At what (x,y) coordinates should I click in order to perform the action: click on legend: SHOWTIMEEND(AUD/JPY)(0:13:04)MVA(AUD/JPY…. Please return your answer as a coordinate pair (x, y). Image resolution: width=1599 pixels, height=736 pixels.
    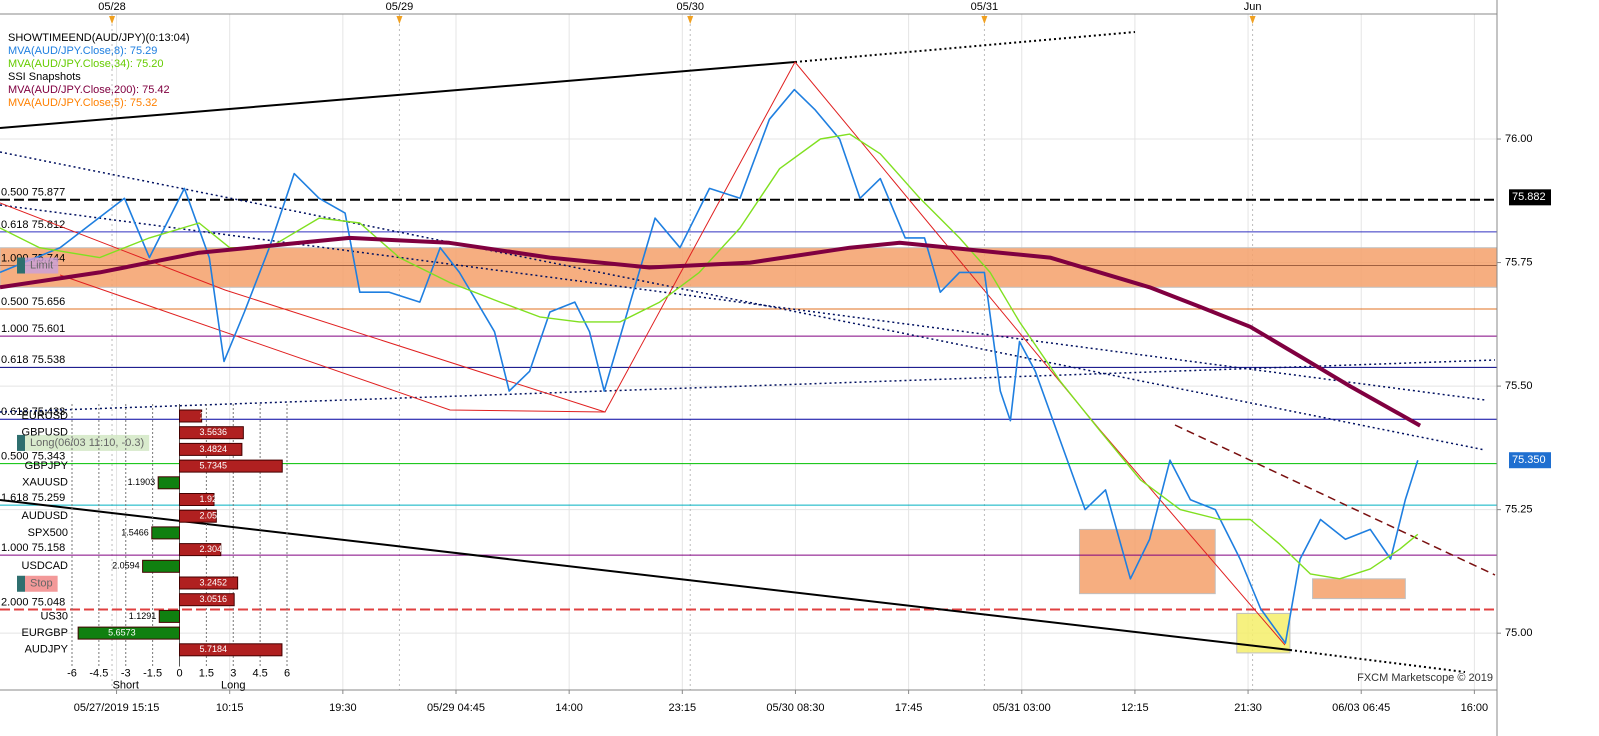
    Looking at the image, I should click on (99, 70).